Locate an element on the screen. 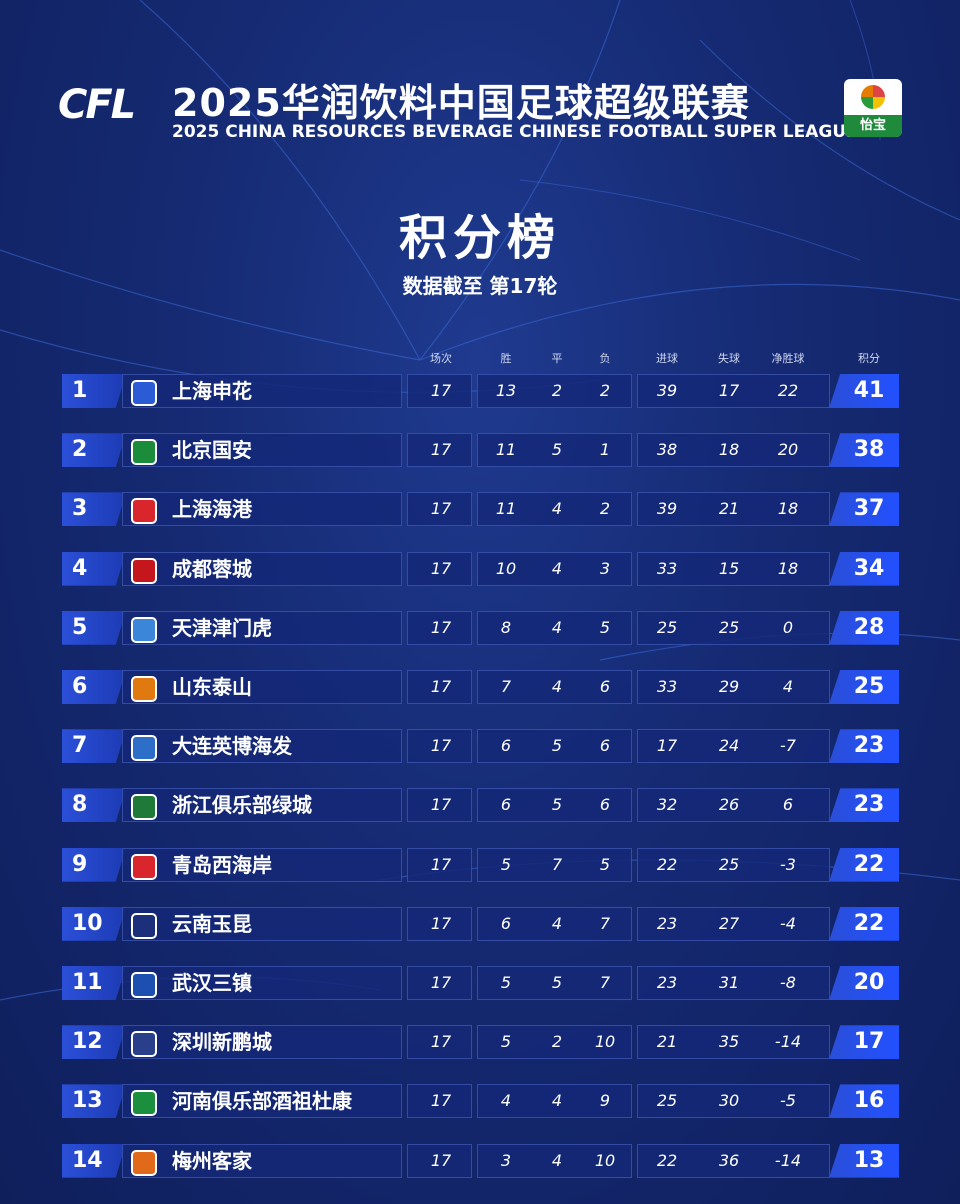 The image size is (960, 1204). stat-gd: 22 is located at coordinates (788, 390).